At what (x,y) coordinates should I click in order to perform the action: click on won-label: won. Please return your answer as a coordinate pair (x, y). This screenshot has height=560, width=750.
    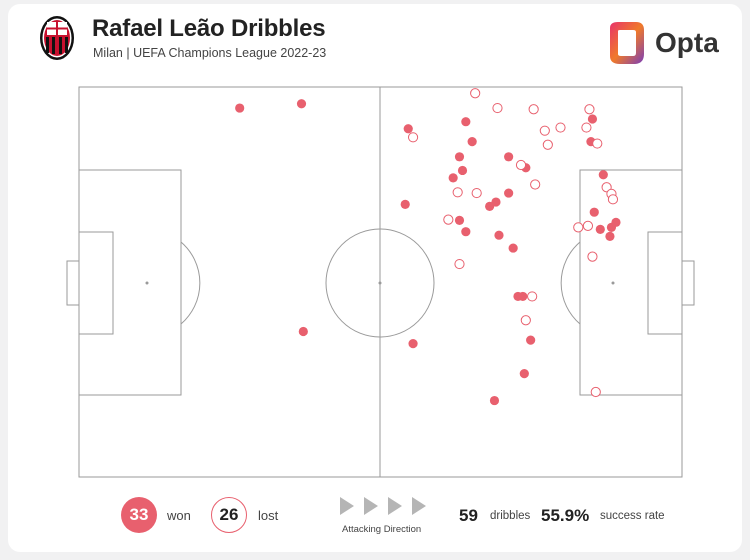
    Looking at the image, I should click on (179, 515).